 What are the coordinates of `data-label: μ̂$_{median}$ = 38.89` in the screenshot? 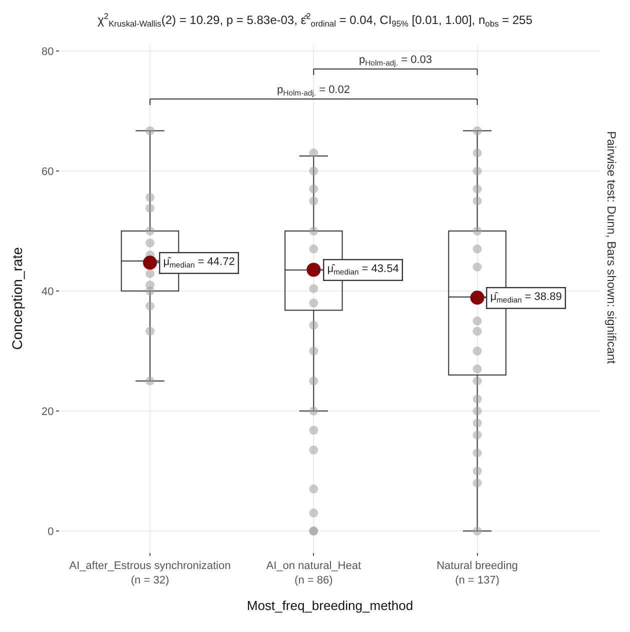 It's located at (526, 298).